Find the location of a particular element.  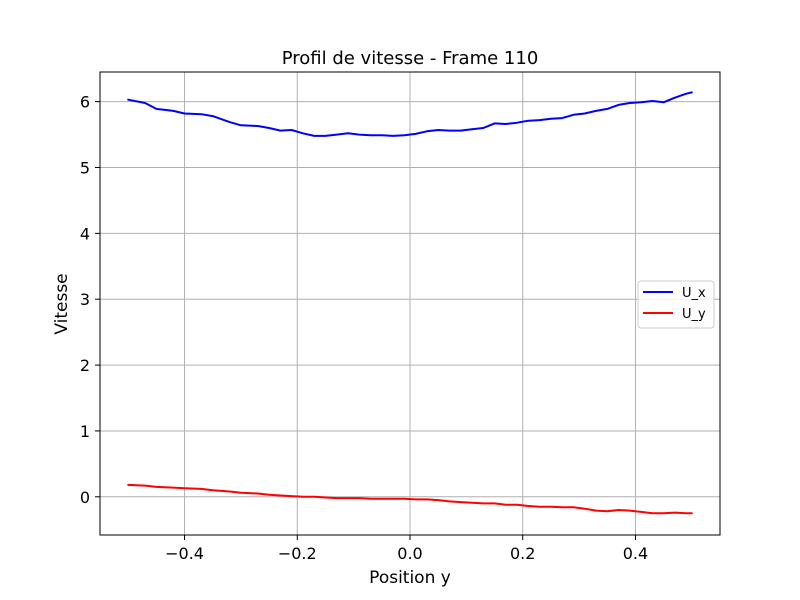

legend-label-uy: U_y is located at coordinates (694, 314).